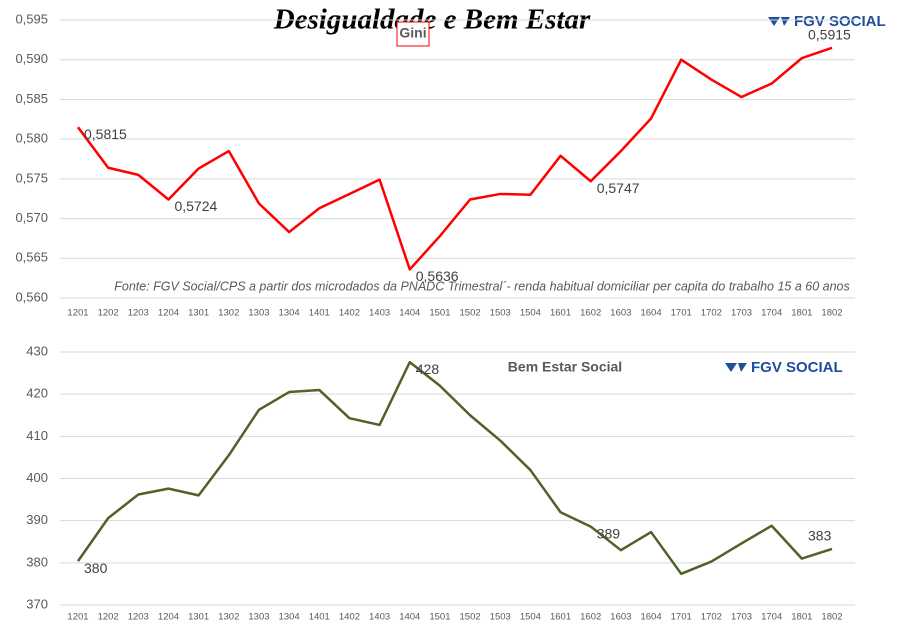  What do you see at coordinates (609, 533) in the screenshot?
I see `data-label: 389` at bounding box center [609, 533].